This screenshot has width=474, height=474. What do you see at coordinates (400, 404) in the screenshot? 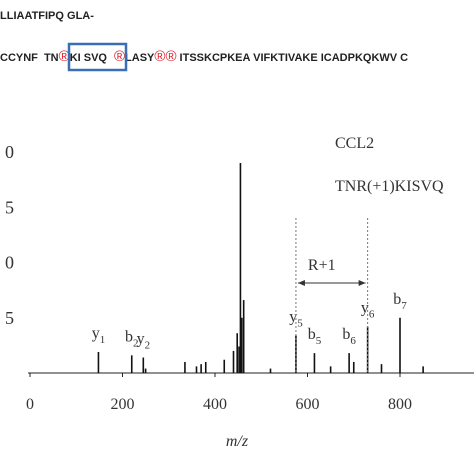
I see `x-tick-label: 800` at bounding box center [400, 404].